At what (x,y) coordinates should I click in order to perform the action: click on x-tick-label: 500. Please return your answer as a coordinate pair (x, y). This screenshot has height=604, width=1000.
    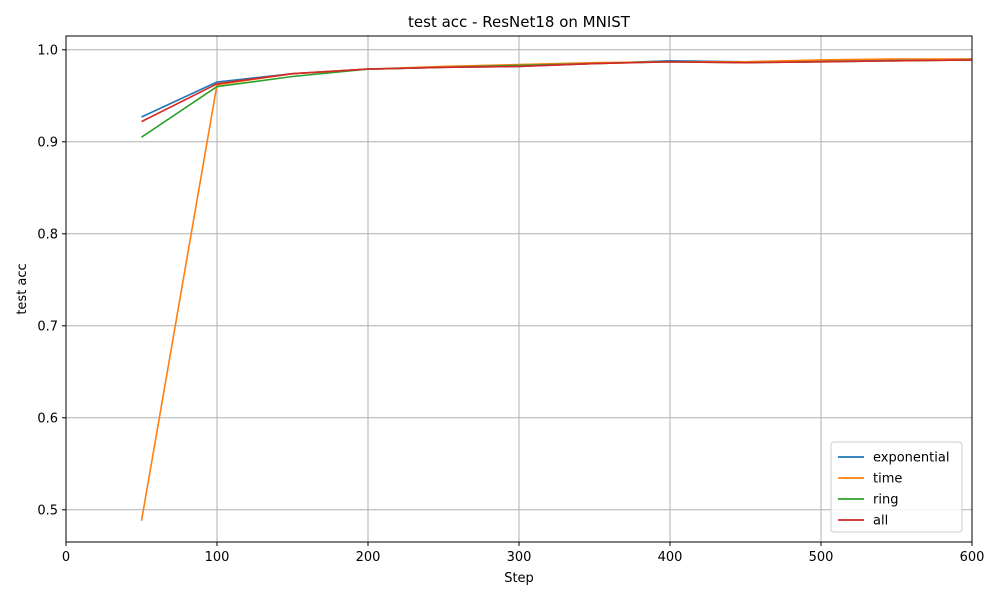
    Looking at the image, I should click on (821, 557).